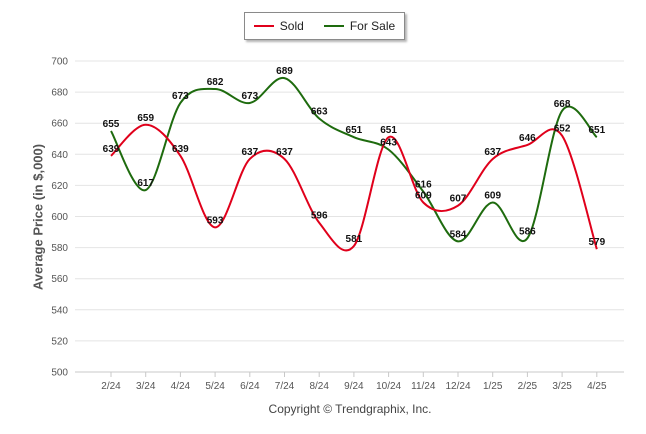  What do you see at coordinates (215, 220) in the screenshot?
I see `data-label-sold: 593` at bounding box center [215, 220].